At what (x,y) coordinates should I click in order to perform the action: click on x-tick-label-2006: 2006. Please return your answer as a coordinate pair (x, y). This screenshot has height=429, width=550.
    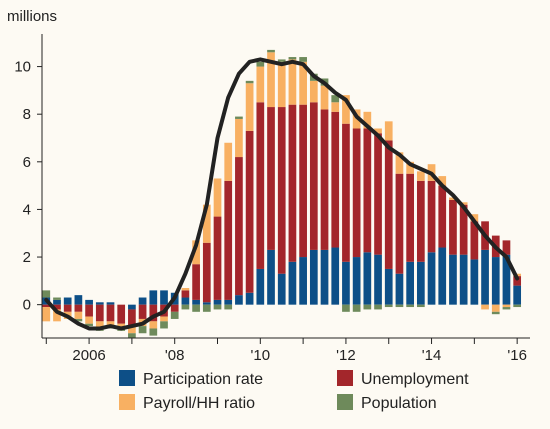
    Looking at the image, I should click on (88, 355).